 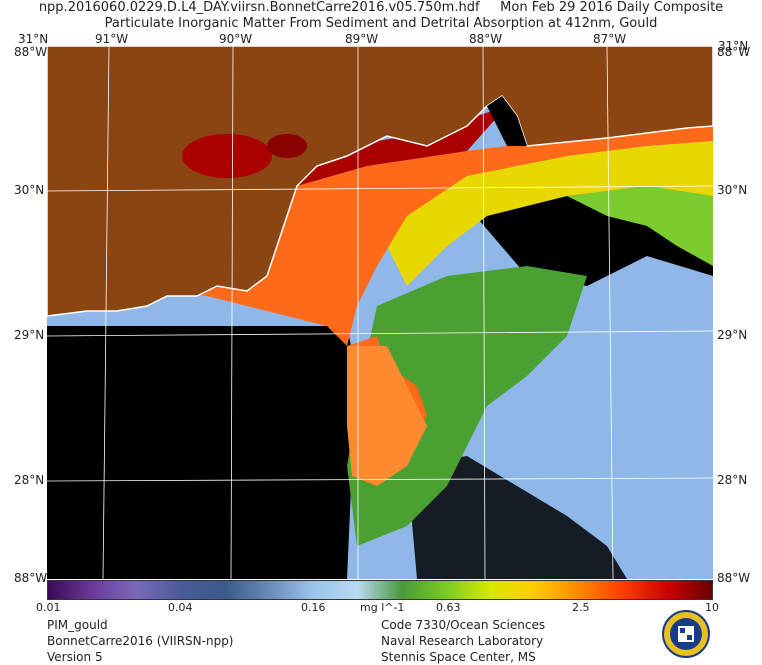 What do you see at coordinates (517, 517) in the screenshot?
I see `nodata-southeast` at bounding box center [517, 517].